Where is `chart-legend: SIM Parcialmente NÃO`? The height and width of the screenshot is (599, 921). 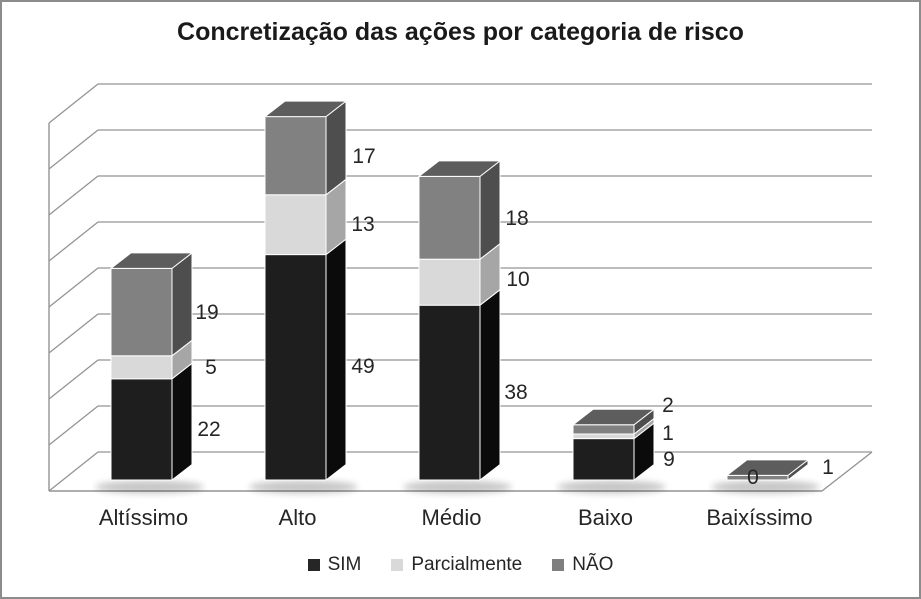
chart-legend: SIM Parcialmente NÃO is located at coordinates (460, 565).